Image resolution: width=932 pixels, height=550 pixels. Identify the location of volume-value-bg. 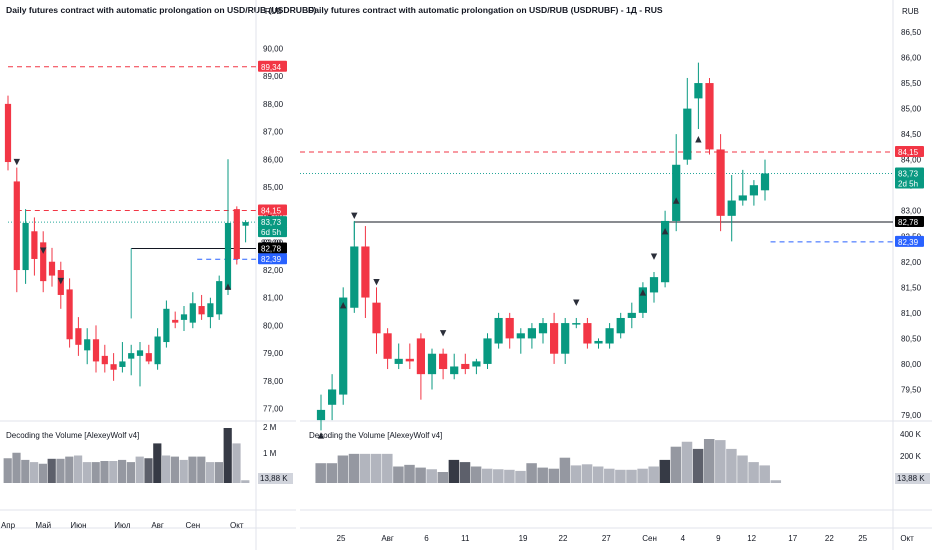
(912, 478).